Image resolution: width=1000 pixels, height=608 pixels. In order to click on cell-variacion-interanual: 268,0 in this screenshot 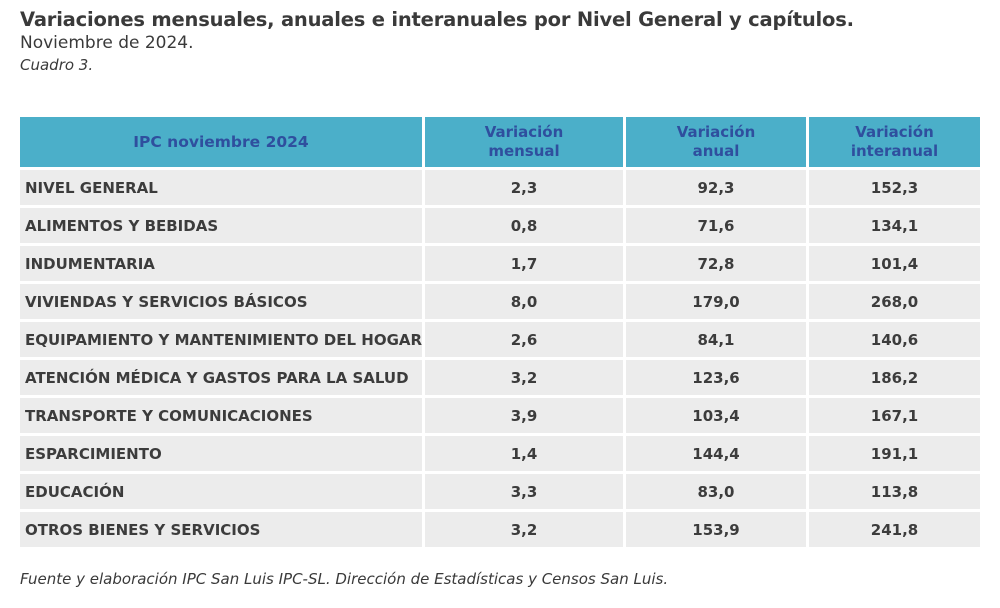, I will do `click(894, 301)`.